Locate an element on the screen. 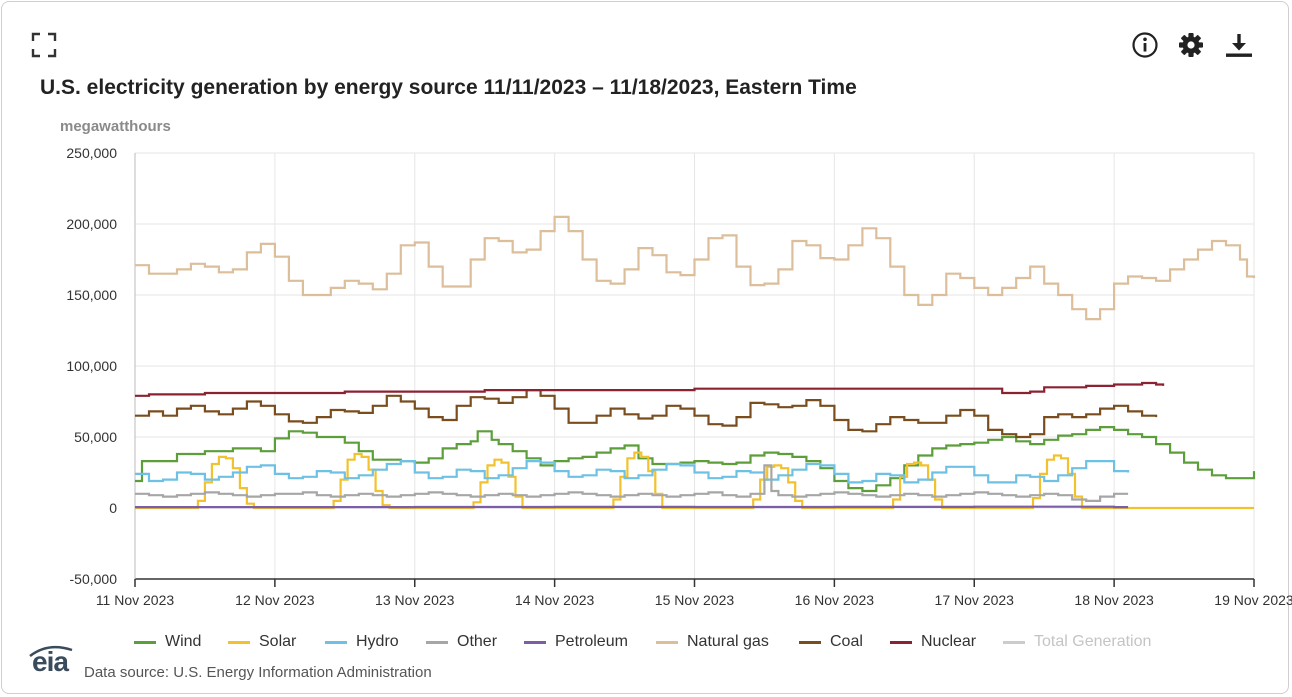  gear-icon is located at coordinates (1191, 45).